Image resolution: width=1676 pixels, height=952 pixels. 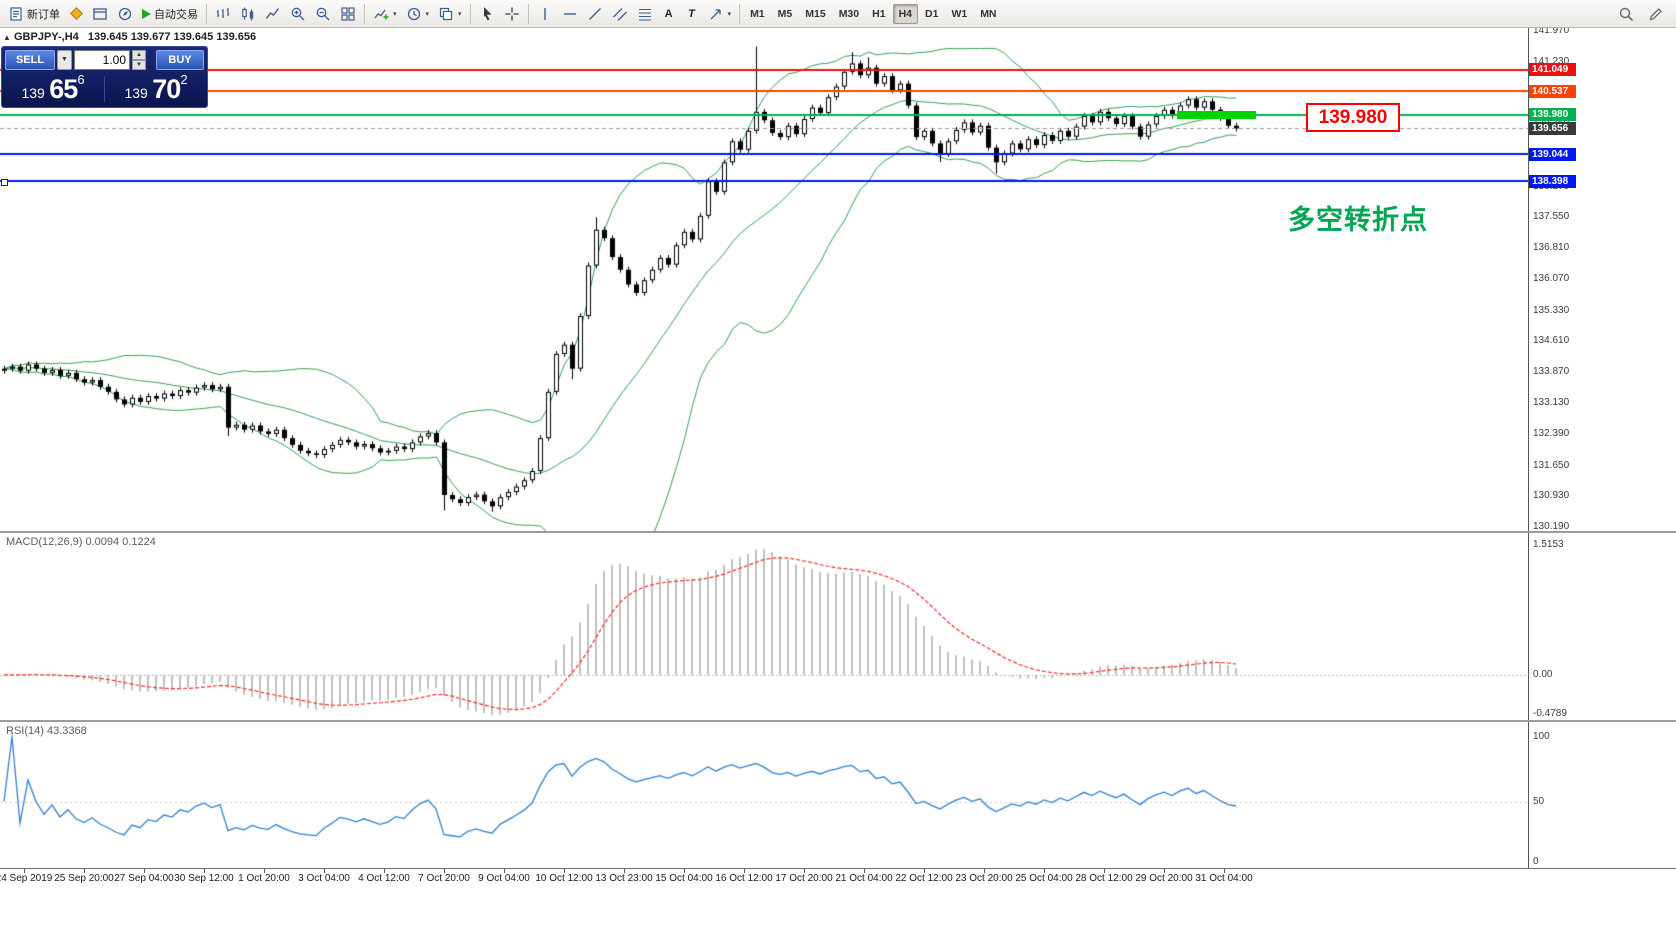 What do you see at coordinates (1552, 128) in the screenshot?
I see `current-price-chip: 139.656` at bounding box center [1552, 128].